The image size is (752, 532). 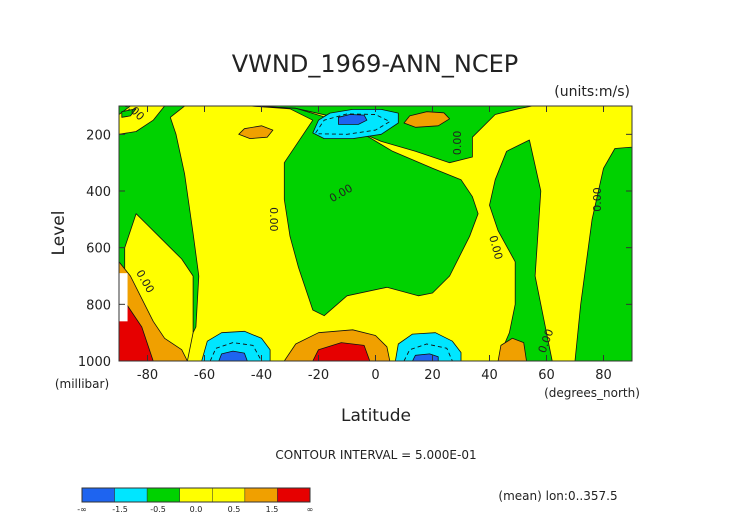 I want to click on colorbar-label: 0.5, so click(x=234, y=509).